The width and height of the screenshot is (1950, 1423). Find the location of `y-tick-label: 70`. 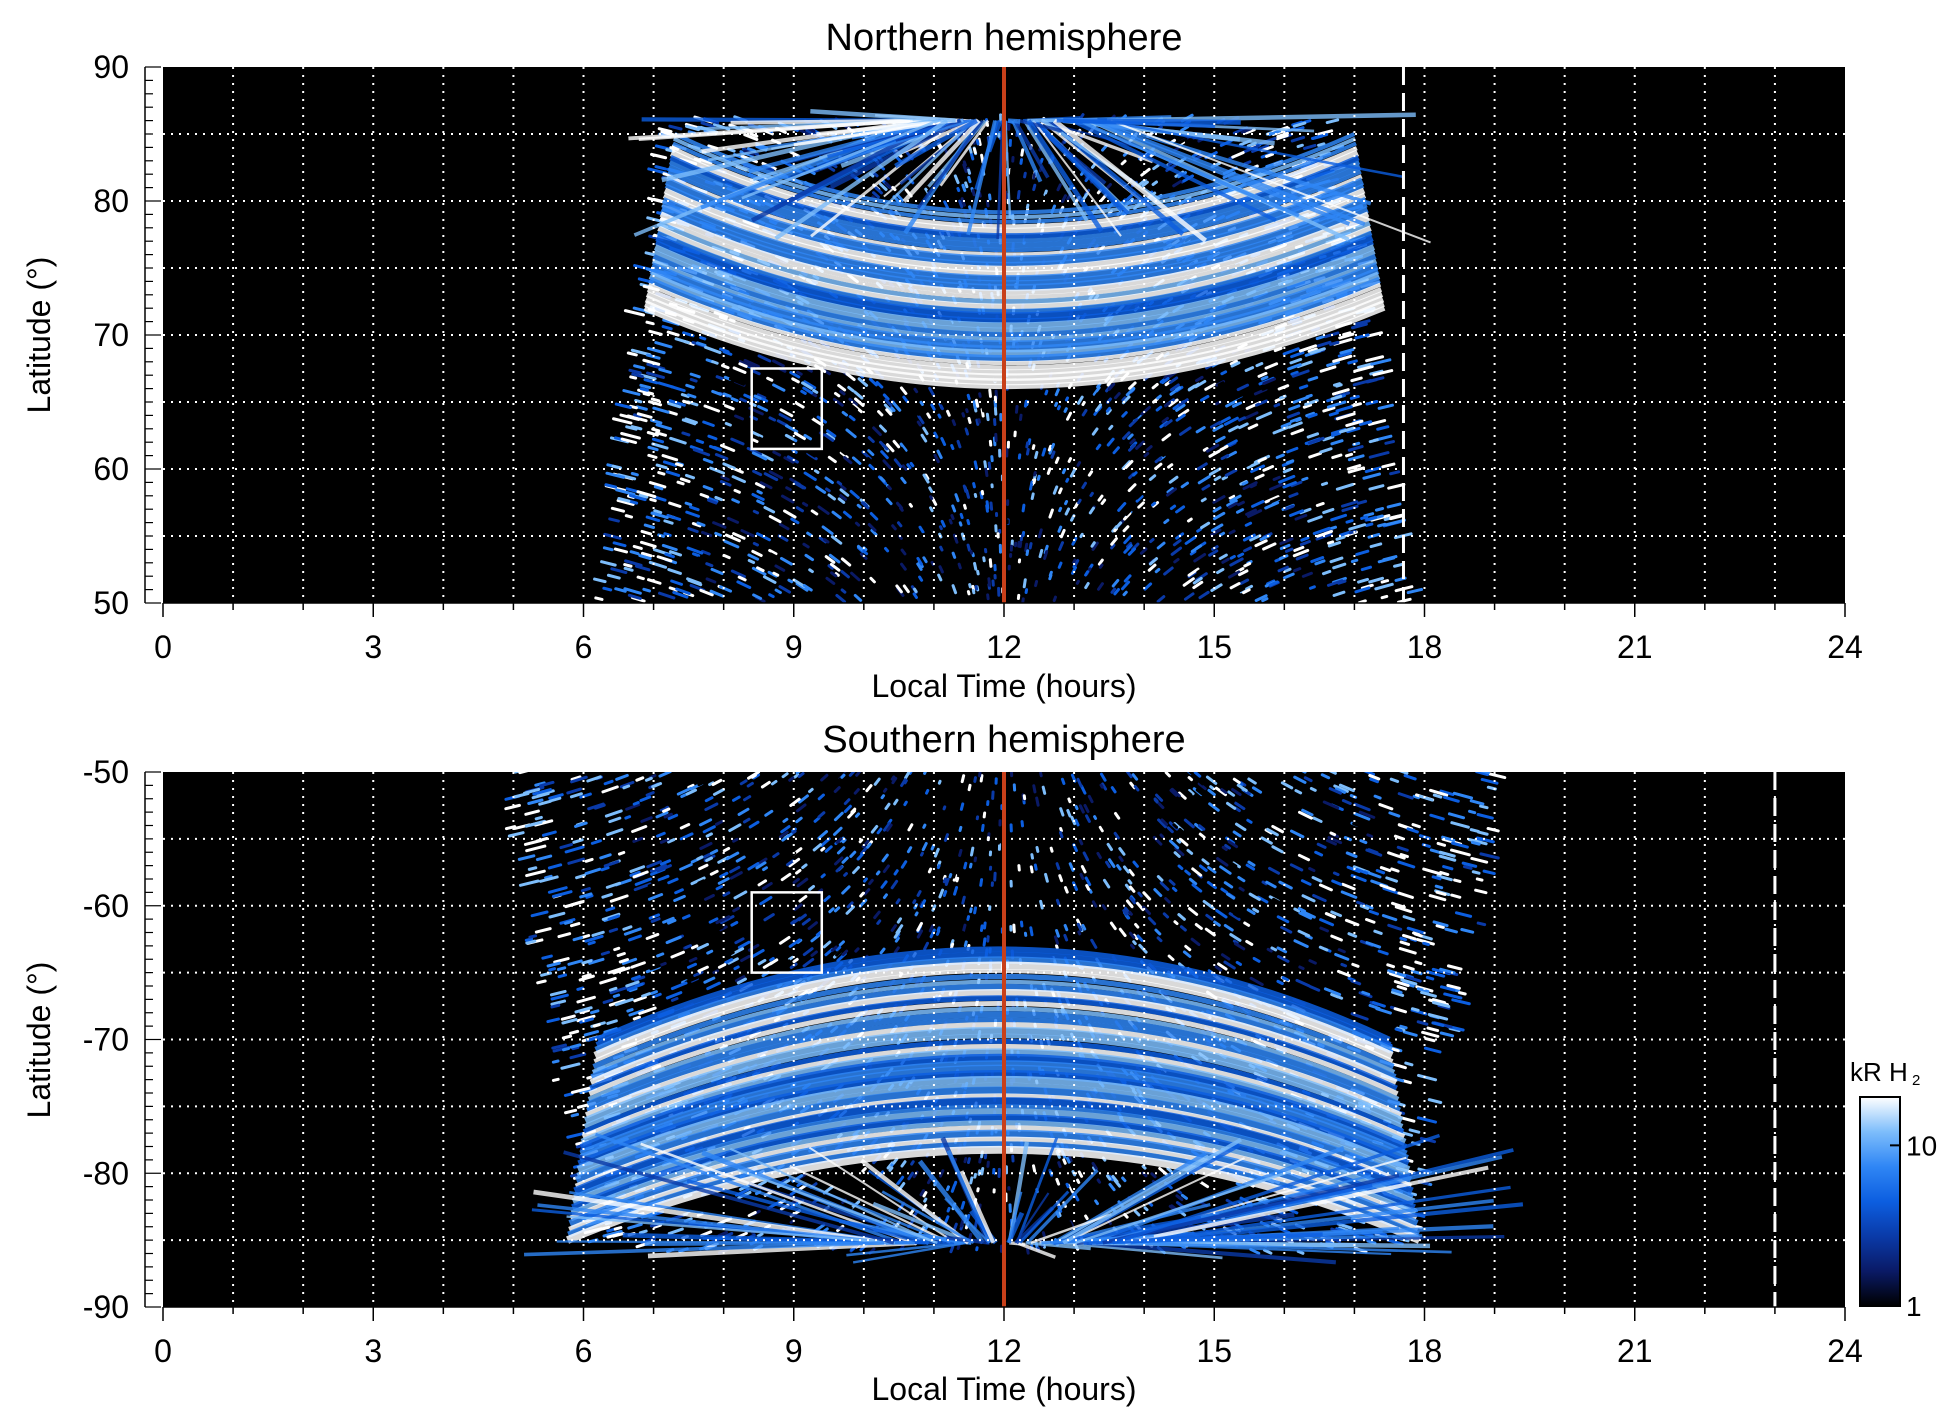

y-tick-label: 70 is located at coordinates (111, 335).